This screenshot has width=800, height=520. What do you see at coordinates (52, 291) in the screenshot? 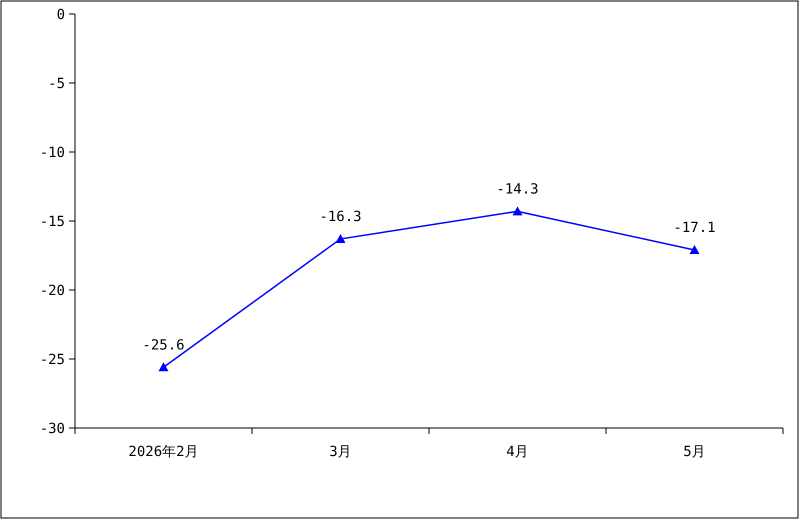
I see `y-tick-label: -20` at bounding box center [52, 291].